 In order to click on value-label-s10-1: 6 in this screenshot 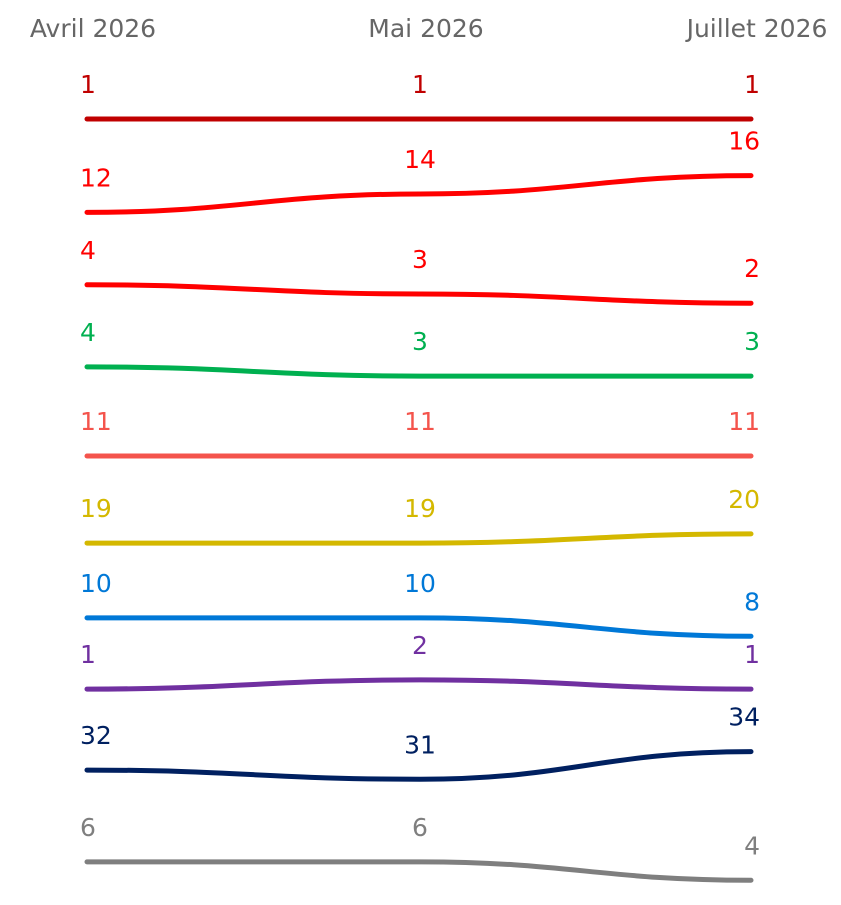, I will do `click(88, 827)`.